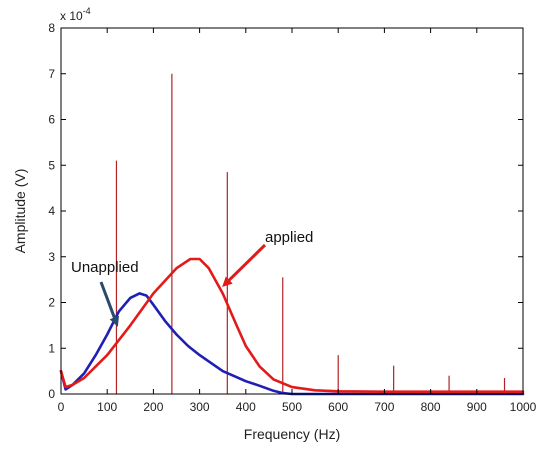 The height and width of the screenshot is (451, 551). Describe the element at coordinates (246, 407) in the screenshot. I see `x-tick-label: 400` at that location.